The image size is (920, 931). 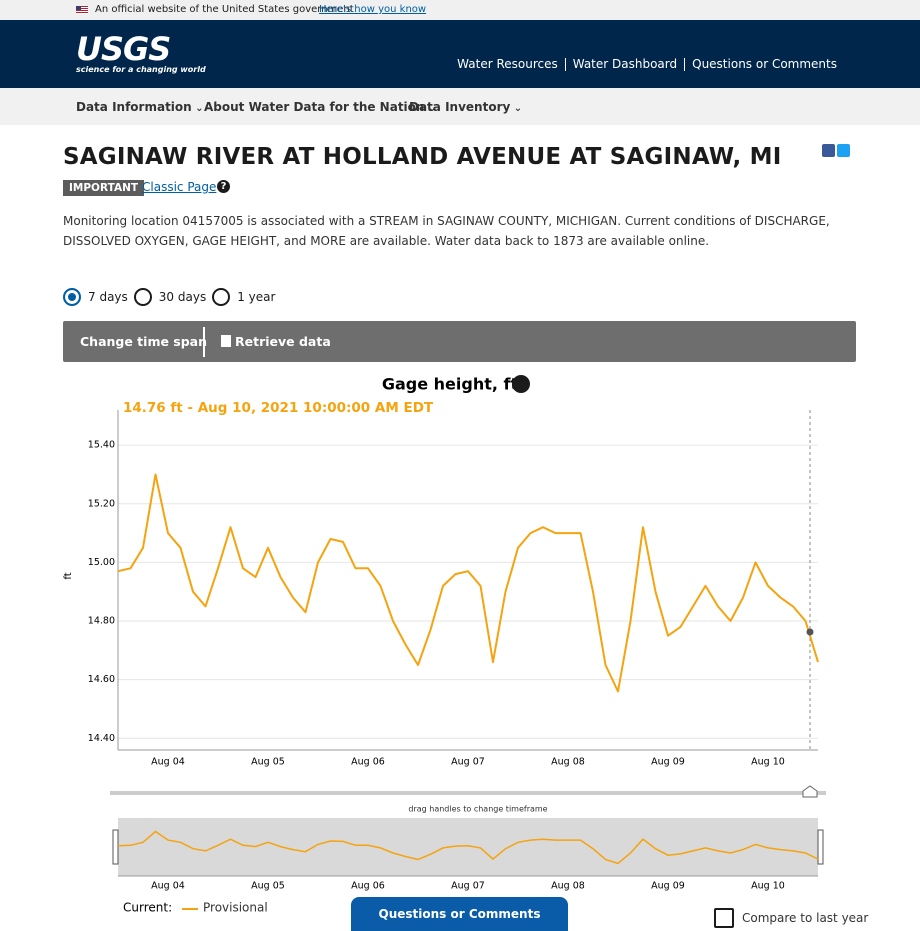 I want to click on retrieve-data: Retrieve data, so click(x=276, y=341).